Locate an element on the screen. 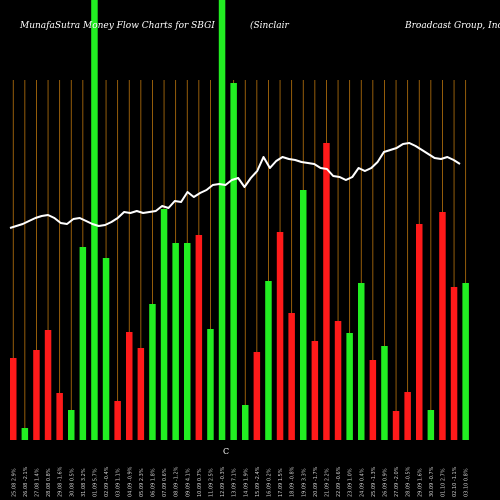  x-tick-label: 22.09 -0.6% is located at coordinates (339, 481).